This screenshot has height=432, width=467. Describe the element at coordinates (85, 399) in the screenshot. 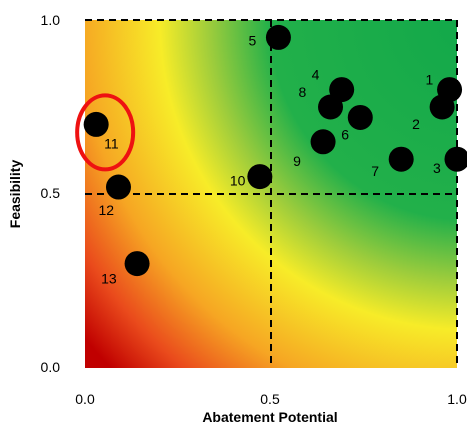

I see `x-tick-label-0: 0.0` at that location.